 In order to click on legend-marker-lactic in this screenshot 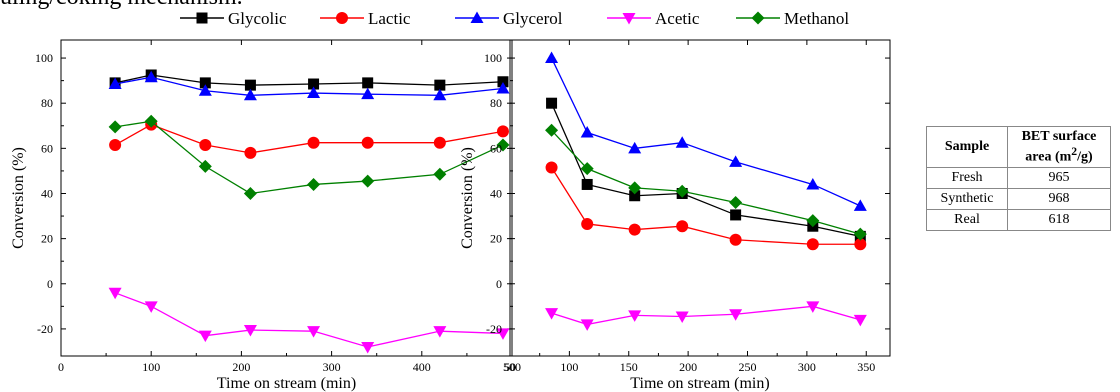, I will do `click(342, 18)`.